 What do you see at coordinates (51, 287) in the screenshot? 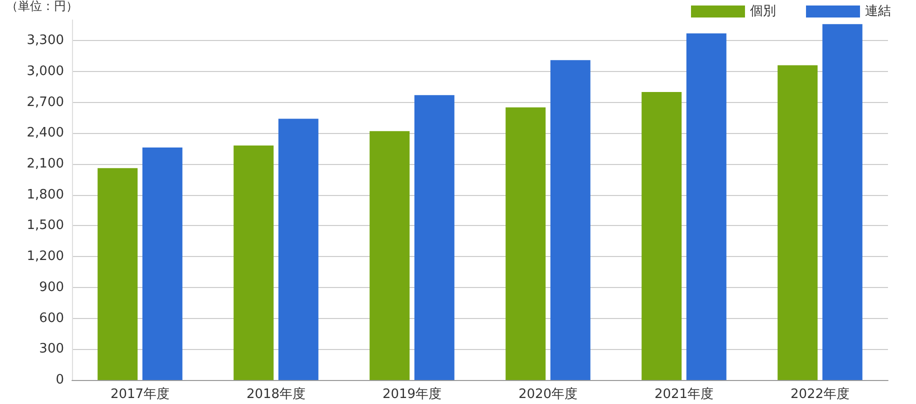
I see `y-tick-label: 900` at bounding box center [51, 287].